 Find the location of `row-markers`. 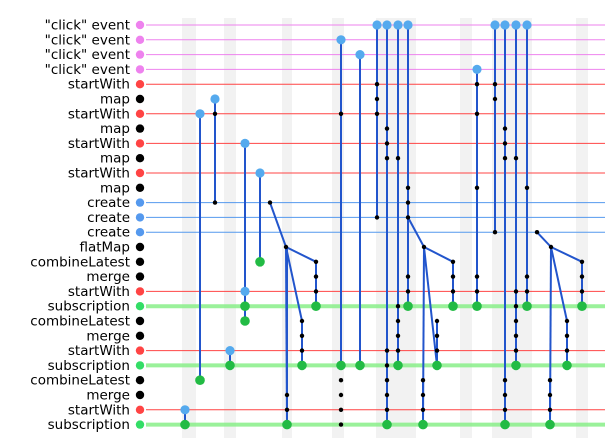

row-markers is located at coordinates (140, 224).